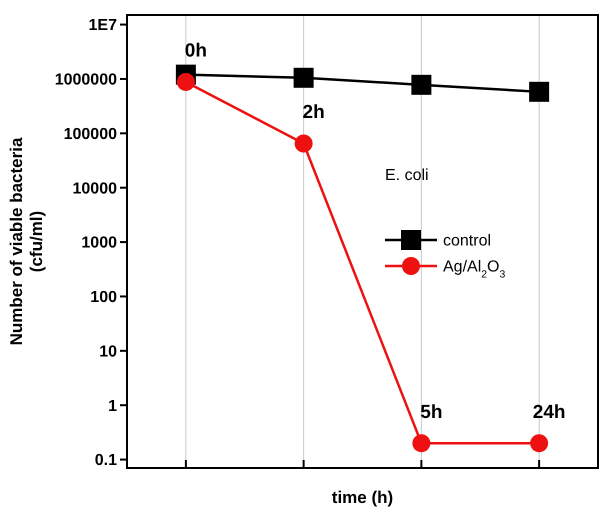 Image resolution: width=601 pixels, height=513 pixels. What do you see at coordinates (313, 113) in the screenshot?
I see `annotation: 2h` at bounding box center [313, 113].